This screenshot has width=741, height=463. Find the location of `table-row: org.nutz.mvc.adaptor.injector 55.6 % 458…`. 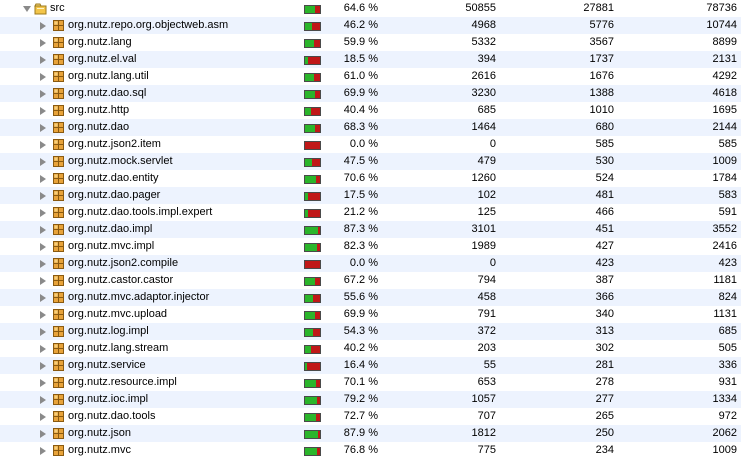

table-row: org.nutz.mvc.adaptor.injector 55.6 % 458… is located at coordinates (370, 297).